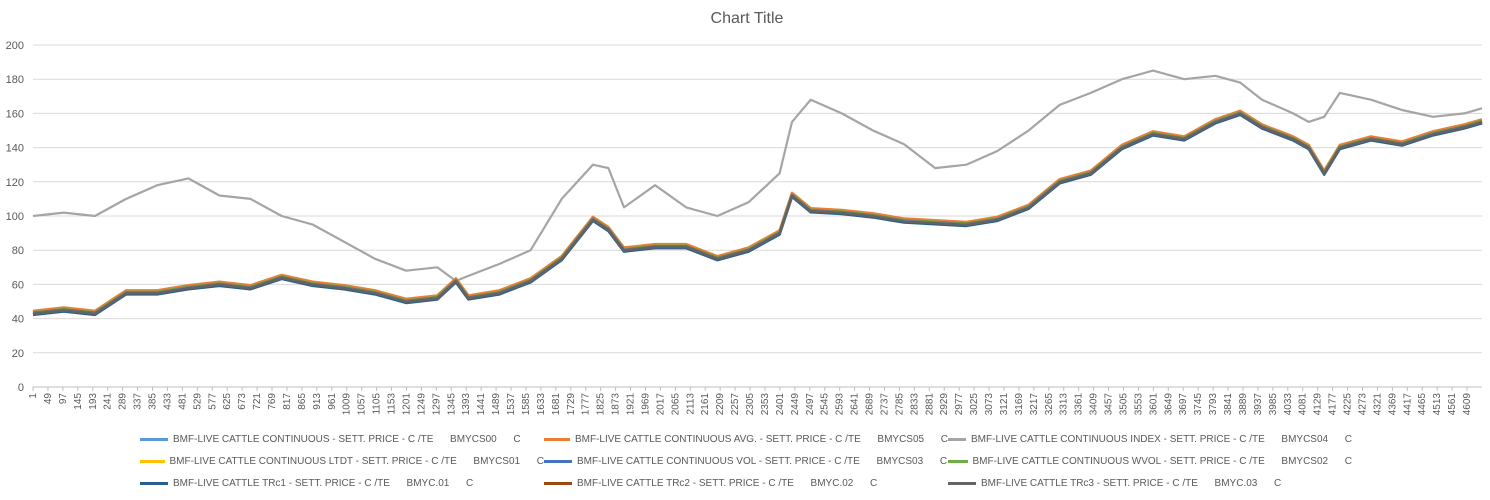 Image resolution: width=1490 pixels, height=500 pixels. I want to click on x-tick-label: 673, so click(242, 401).